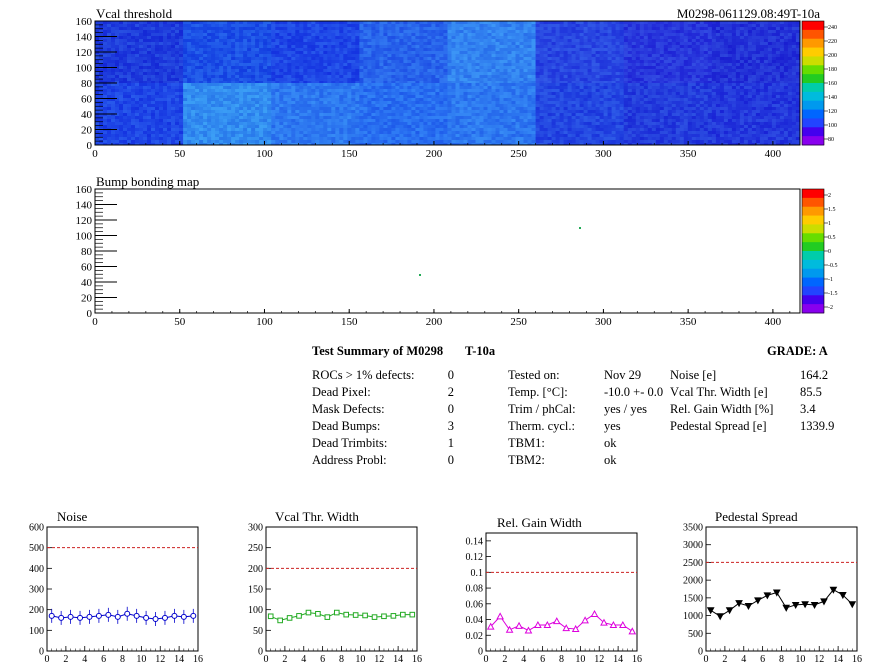  What do you see at coordinates (147, 181) in the screenshot?
I see `bump-map-title: Bump bonding map` at bounding box center [147, 181].